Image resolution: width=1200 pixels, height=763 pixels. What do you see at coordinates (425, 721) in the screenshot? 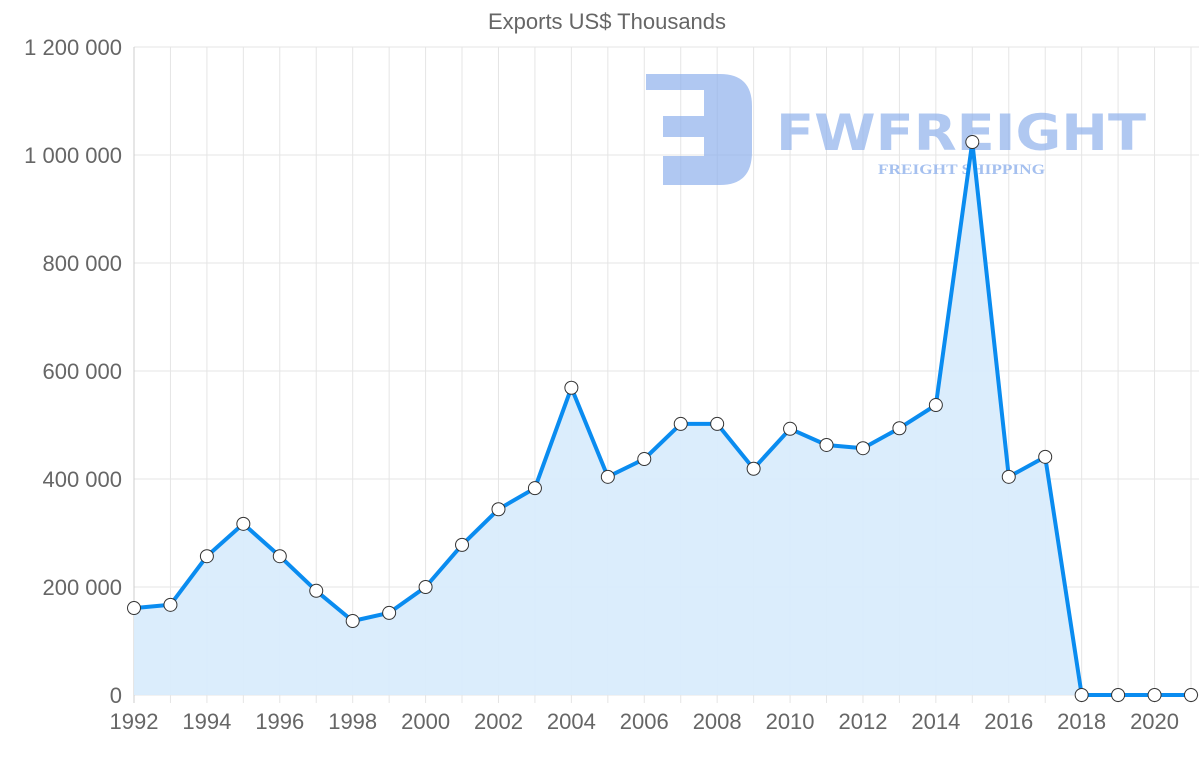
I see `x-tick-label: 2000` at bounding box center [425, 721].